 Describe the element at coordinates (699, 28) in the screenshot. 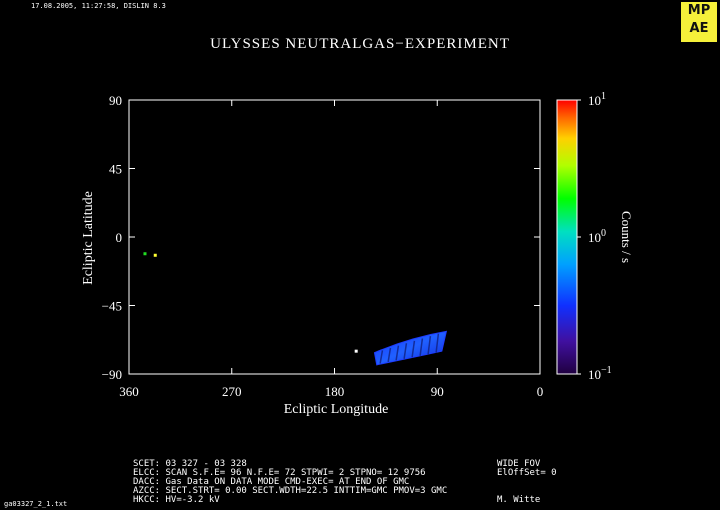

I see `logo-line-2: AE` at that location.